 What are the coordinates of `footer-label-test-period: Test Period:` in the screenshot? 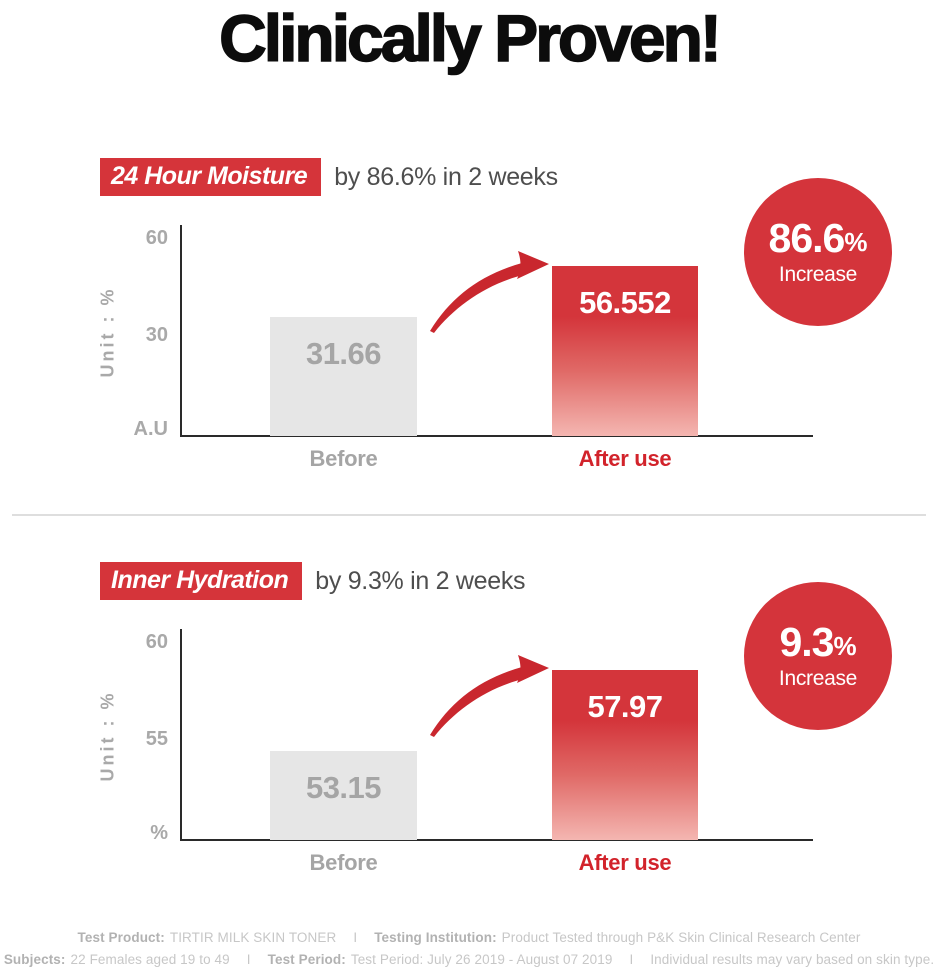 It's located at (306, 959).